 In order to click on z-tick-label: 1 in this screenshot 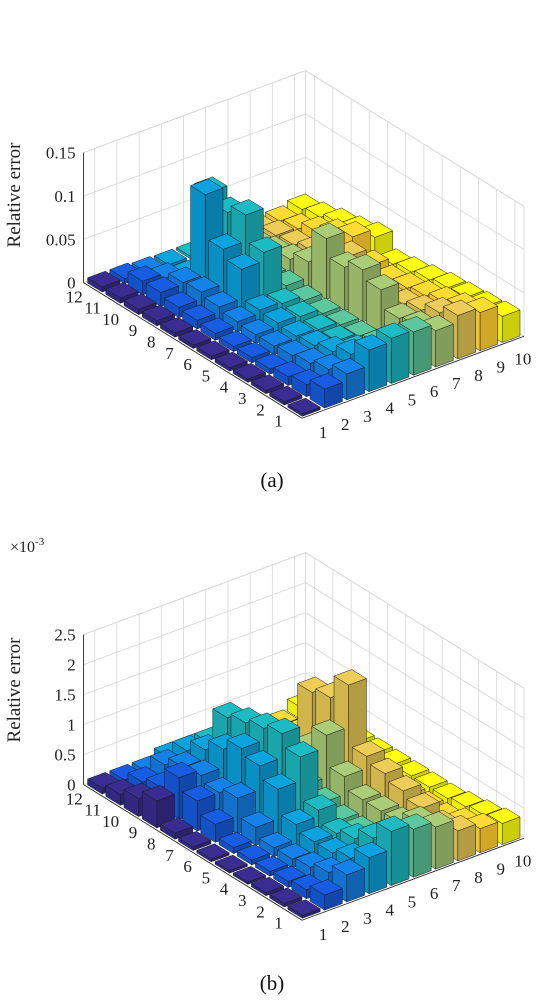, I will do `click(71, 725)`.